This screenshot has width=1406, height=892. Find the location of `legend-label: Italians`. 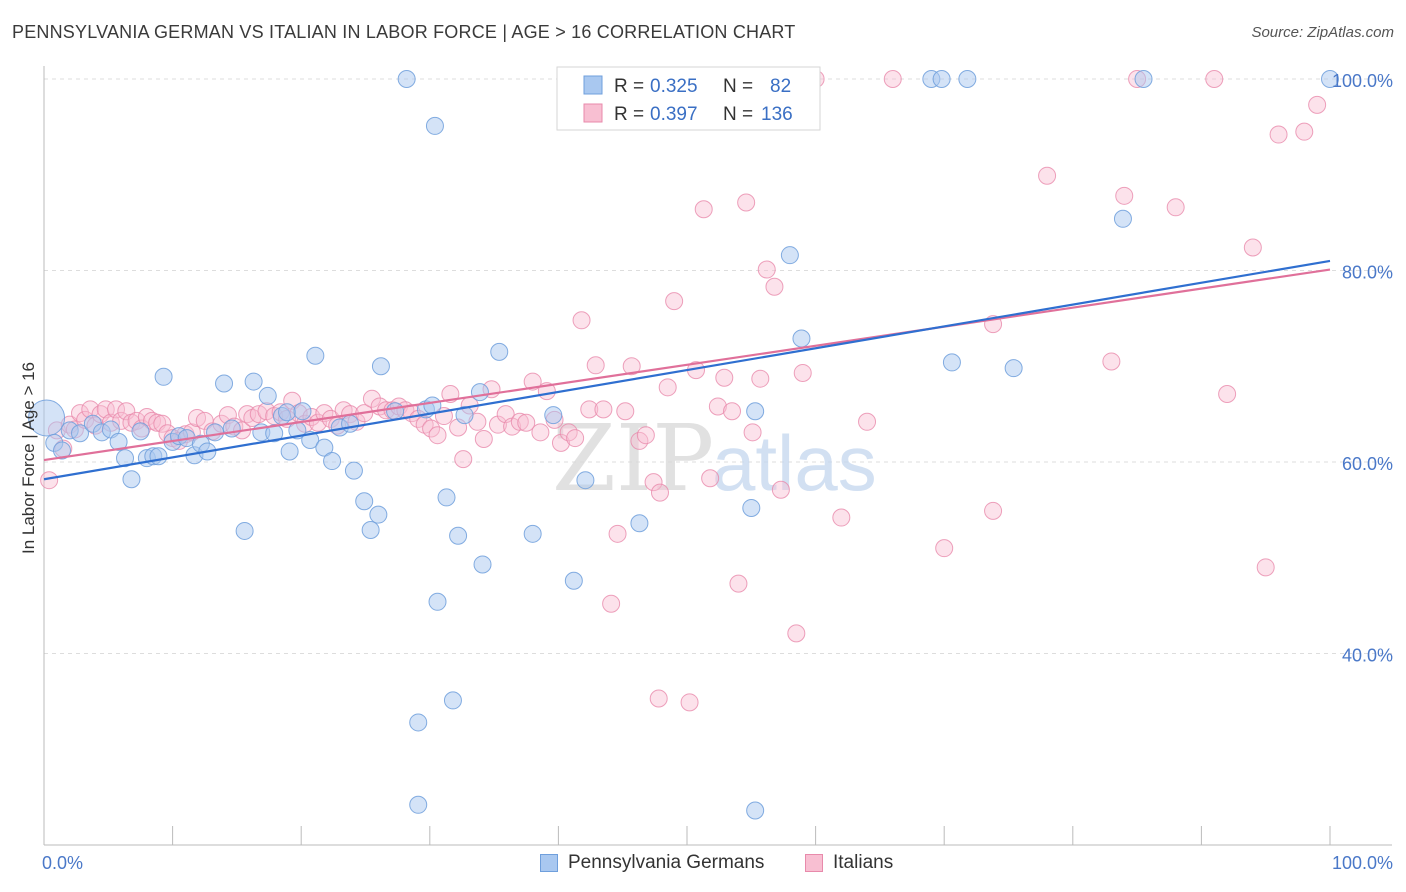

legend-label: Italians is located at coordinates (863, 862).